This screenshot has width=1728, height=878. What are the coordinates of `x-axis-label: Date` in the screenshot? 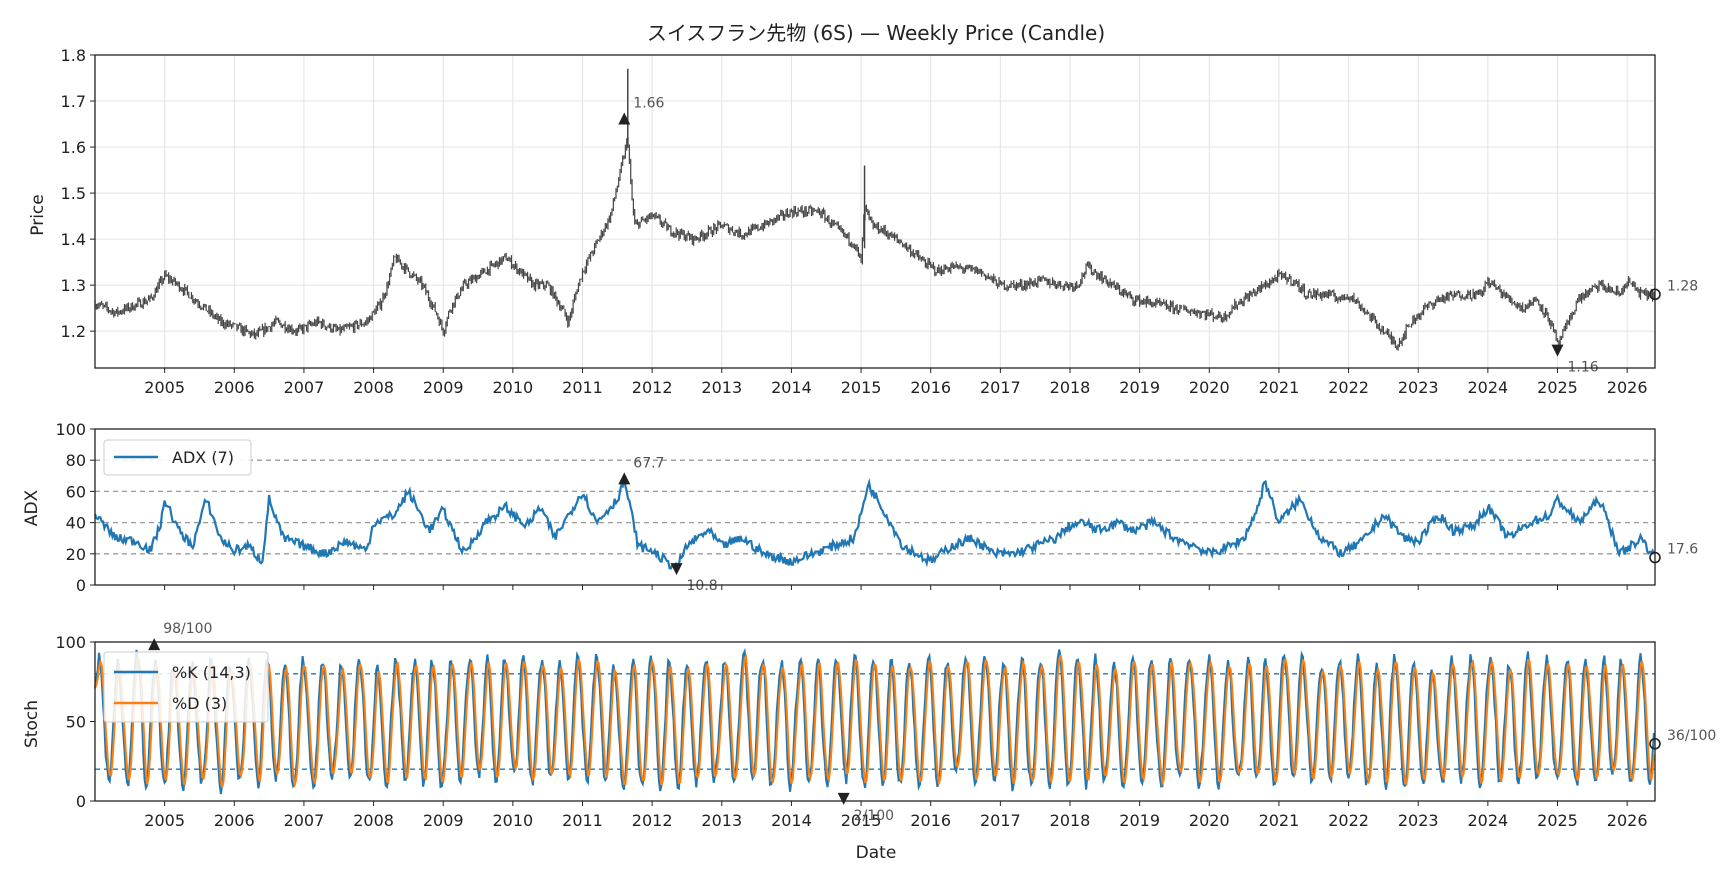 It's located at (876, 853).